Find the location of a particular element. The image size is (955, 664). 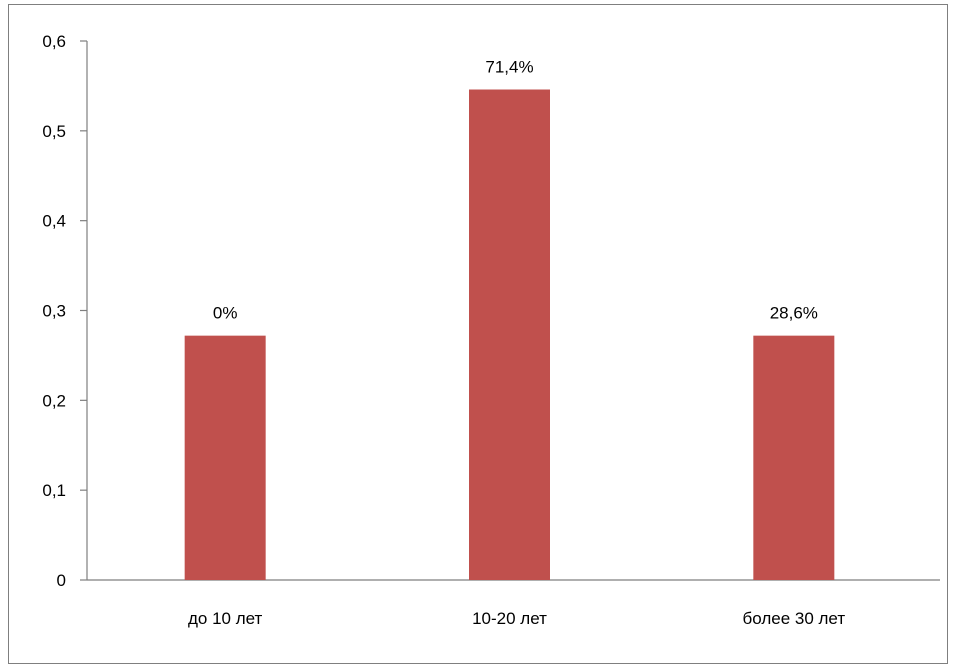

bar-data-label: 71,4% is located at coordinates (509, 67).